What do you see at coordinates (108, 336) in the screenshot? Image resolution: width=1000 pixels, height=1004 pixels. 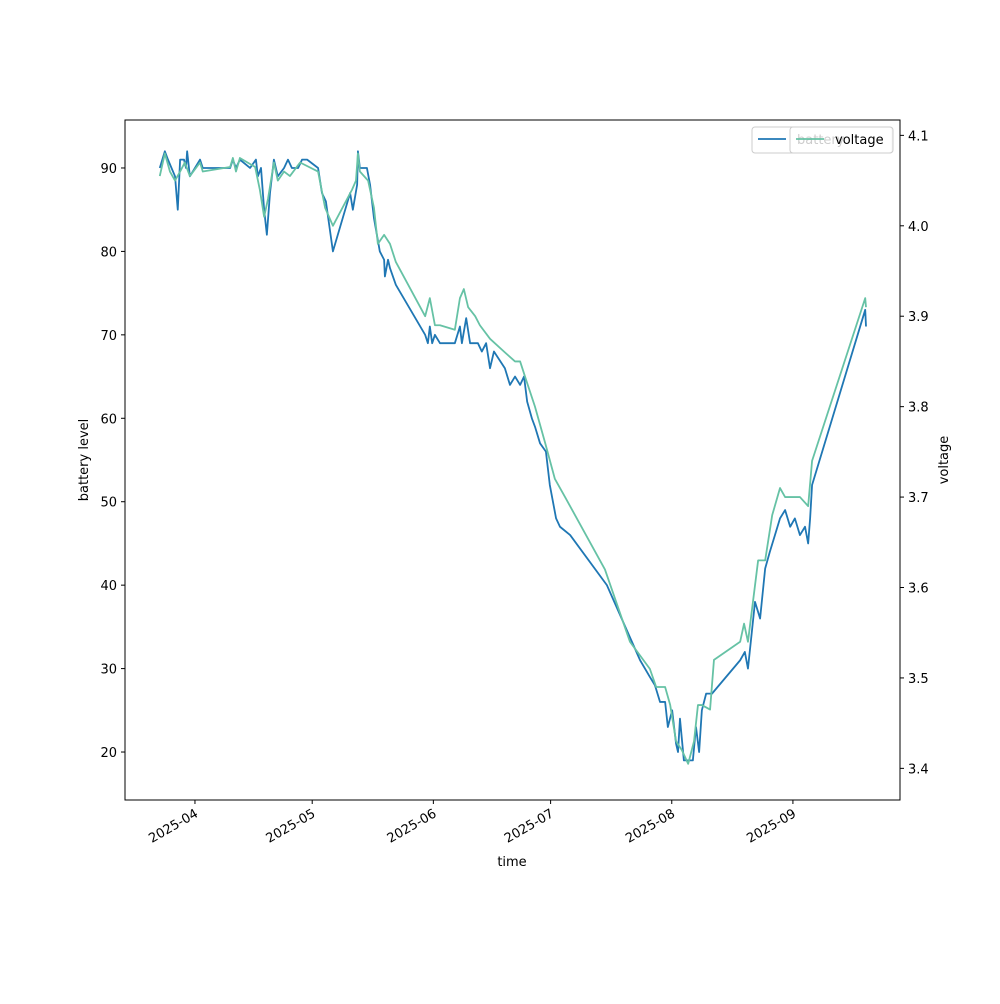 I see `y-tick-label: 70` at bounding box center [108, 336].